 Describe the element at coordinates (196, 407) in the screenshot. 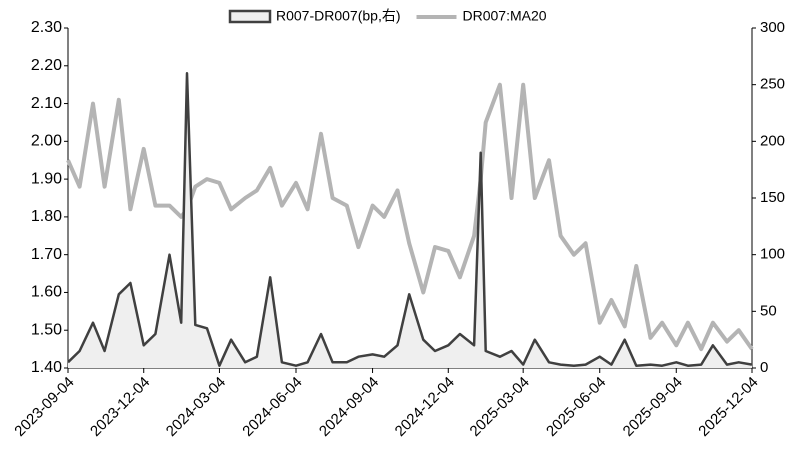

I see `x-tick-label: 2024-03-04` at that location.